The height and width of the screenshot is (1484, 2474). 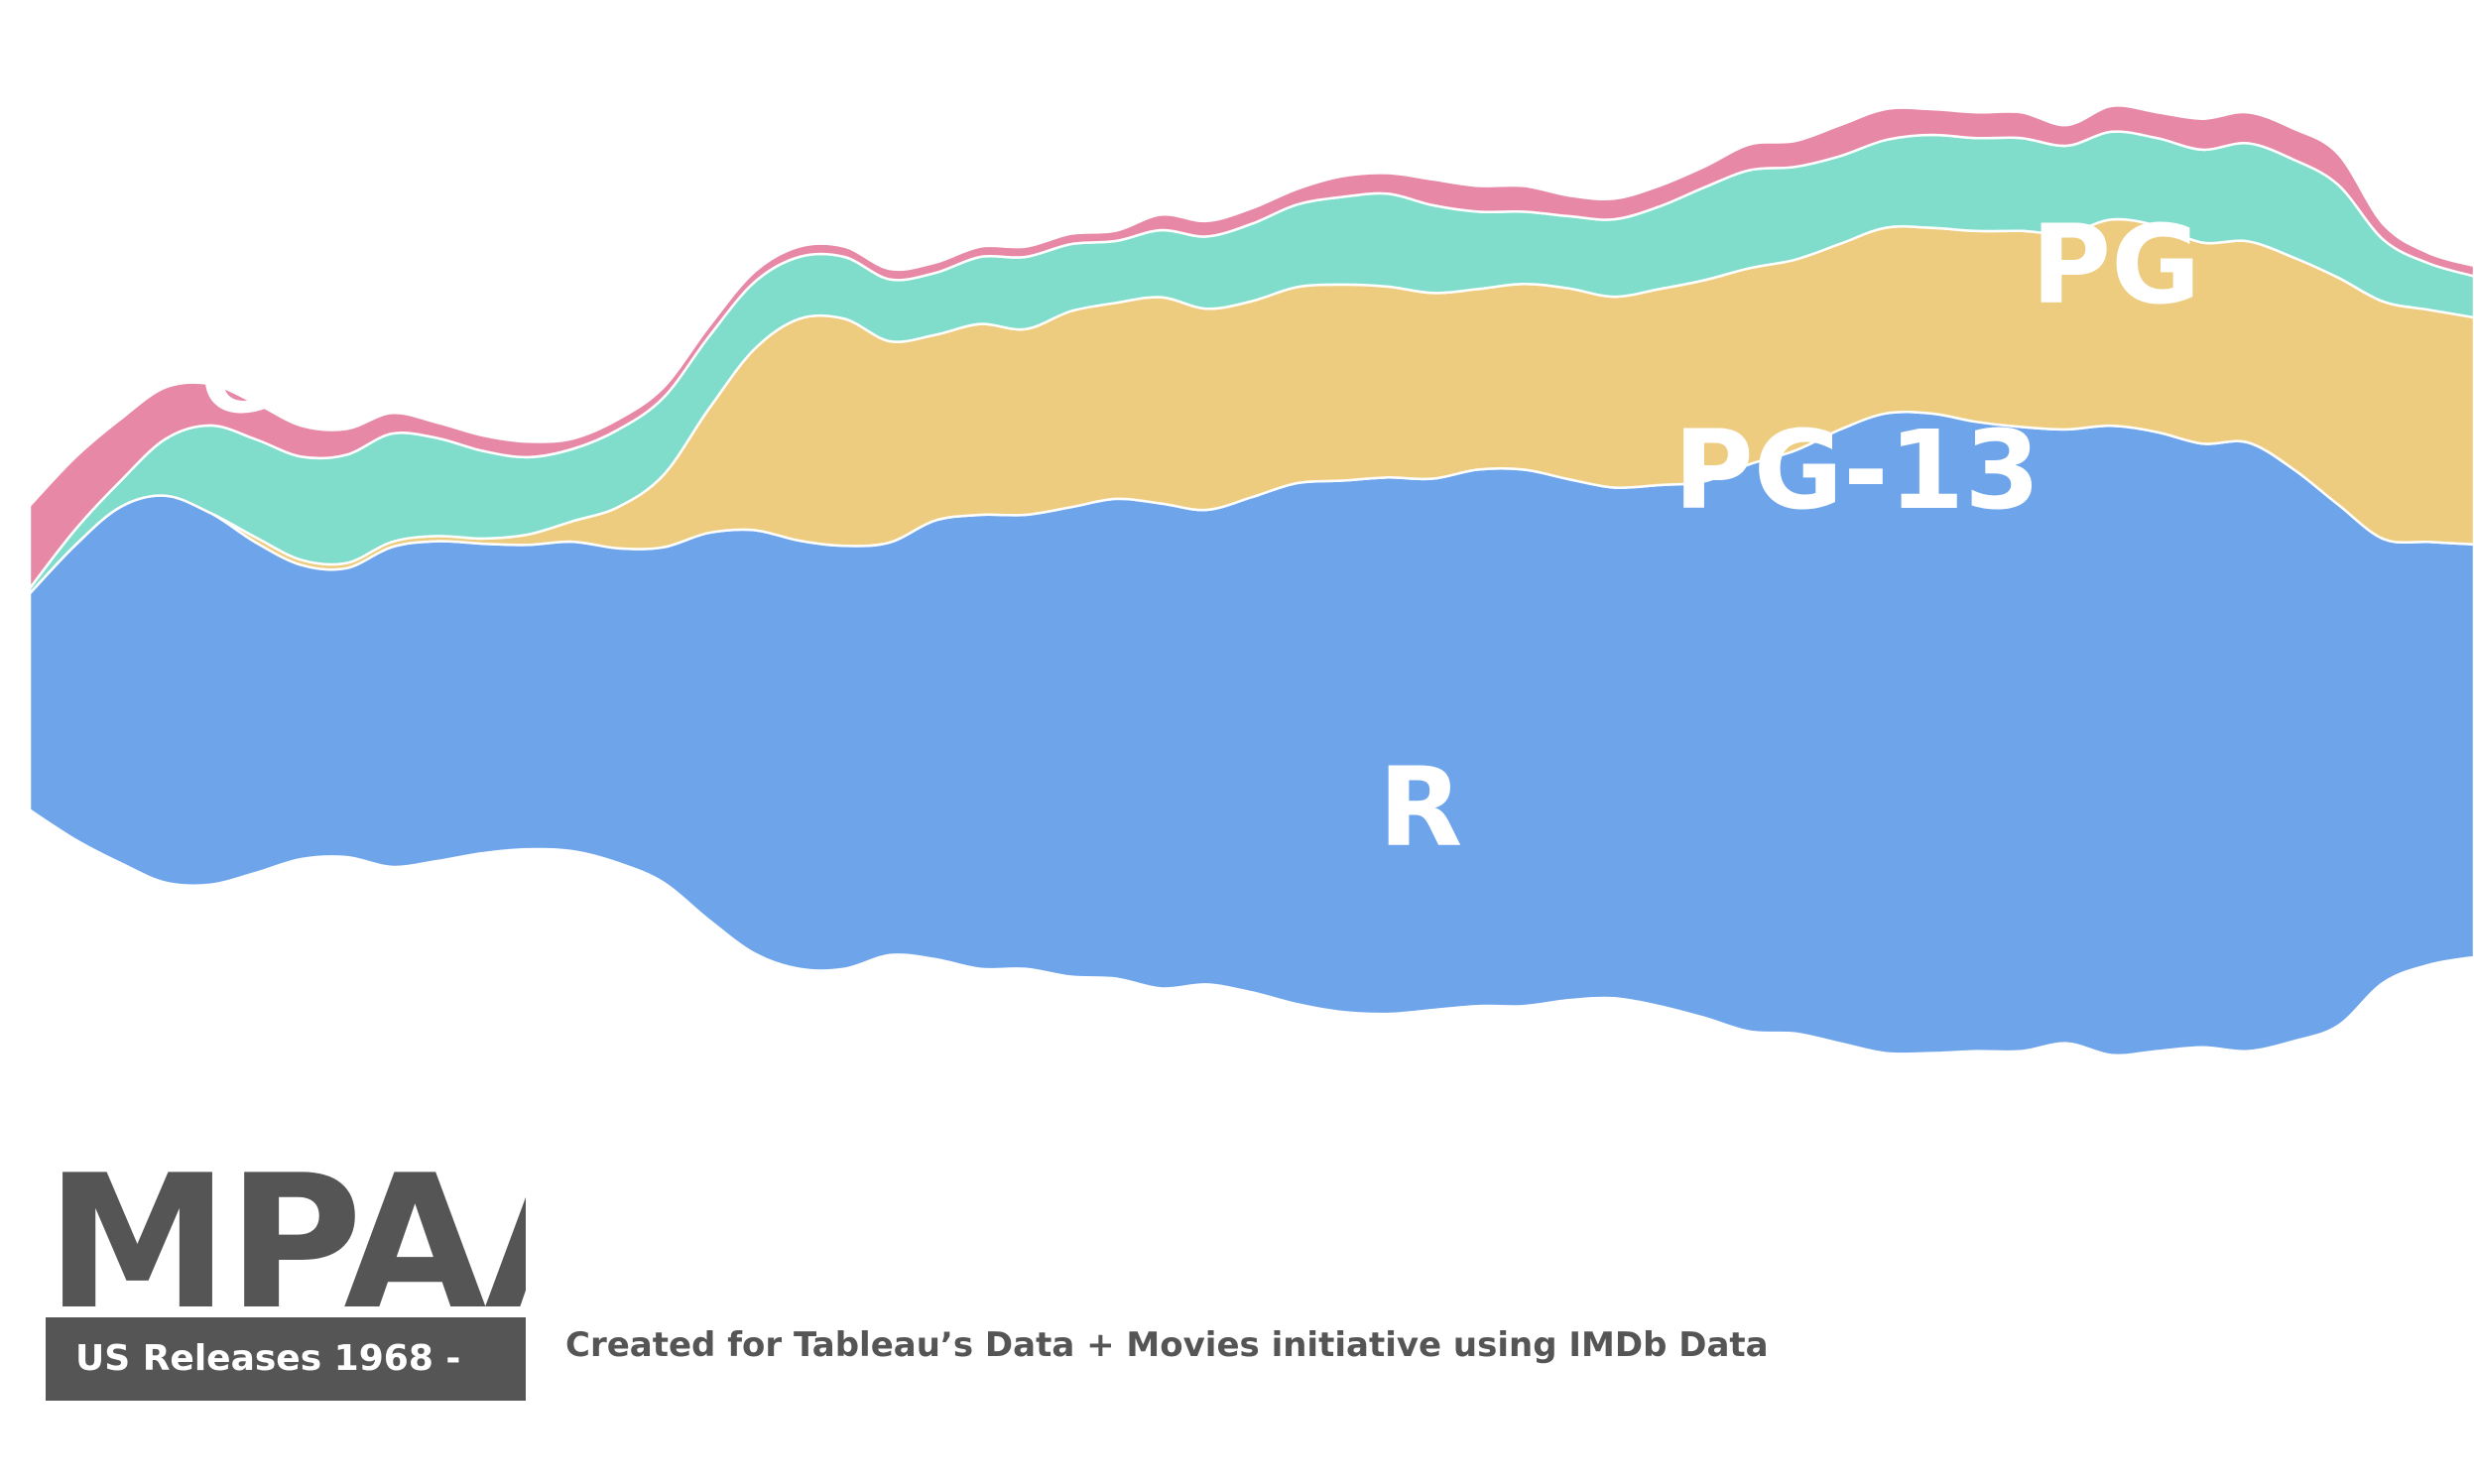 I want to click on label-r: R, so click(x=1421, y=807).